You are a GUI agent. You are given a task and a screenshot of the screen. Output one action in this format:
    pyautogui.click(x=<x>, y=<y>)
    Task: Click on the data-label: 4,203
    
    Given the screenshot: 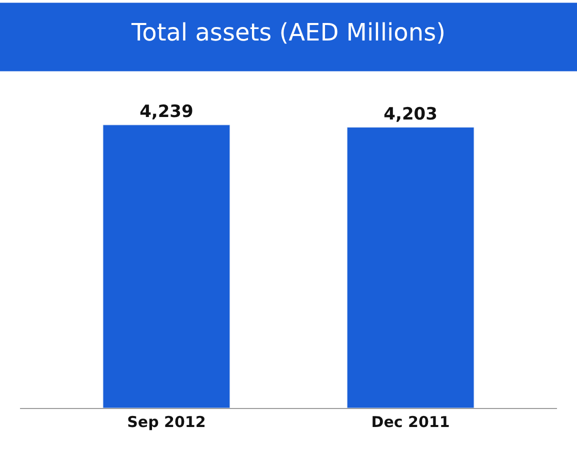 What is the action you would take?
    pyautogui.click(x=411, y=114)
    